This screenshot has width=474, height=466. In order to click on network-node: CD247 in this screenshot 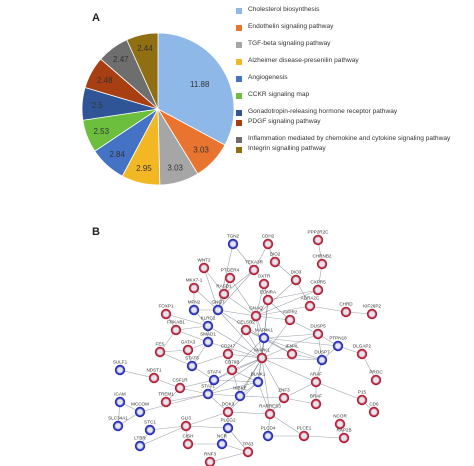, I will do `click(228, 352)`.